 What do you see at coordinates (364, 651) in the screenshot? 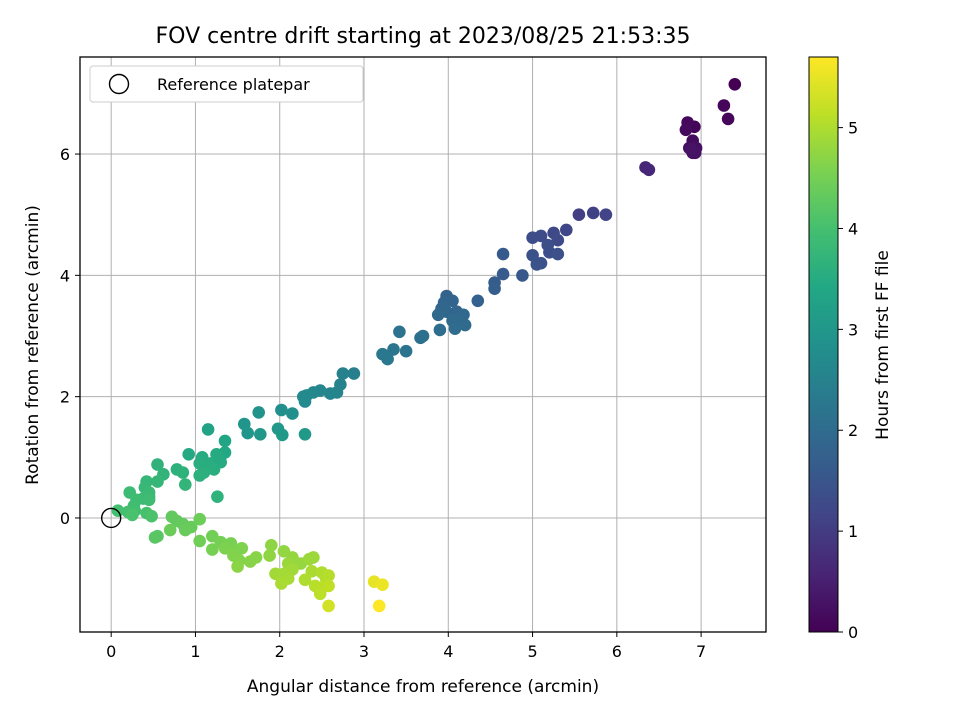
I see `x-tick-label: 3` at bounding box center [364, 651].